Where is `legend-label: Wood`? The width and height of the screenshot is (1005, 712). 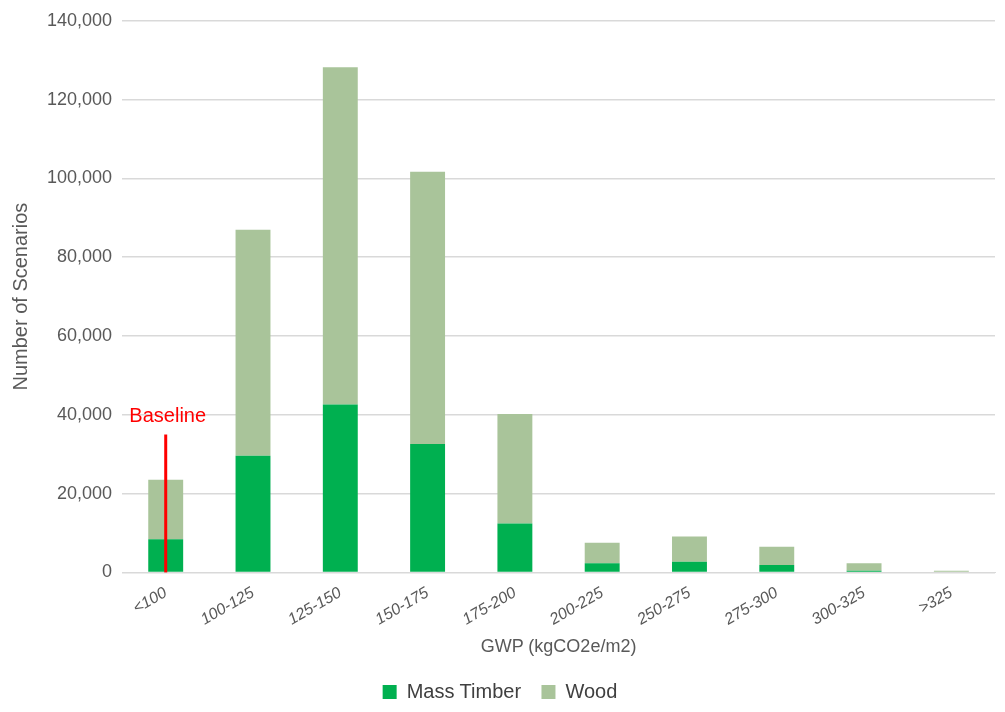 legend-label: Wood is located at coordinates (591, 690).